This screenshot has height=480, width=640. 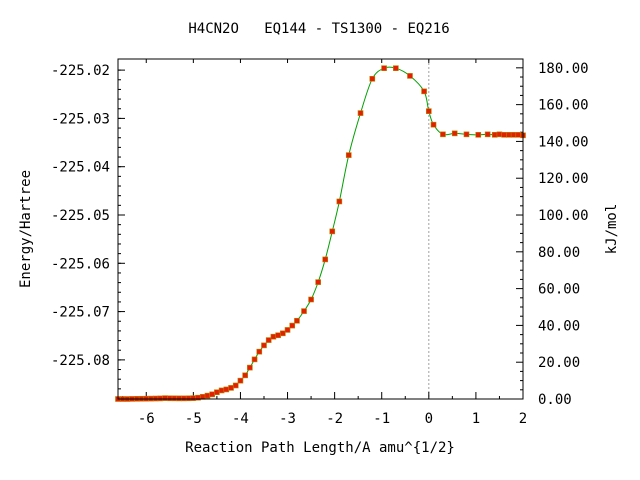 I want to click on y-tick-label: -225.04, so click(x=80, y=168).